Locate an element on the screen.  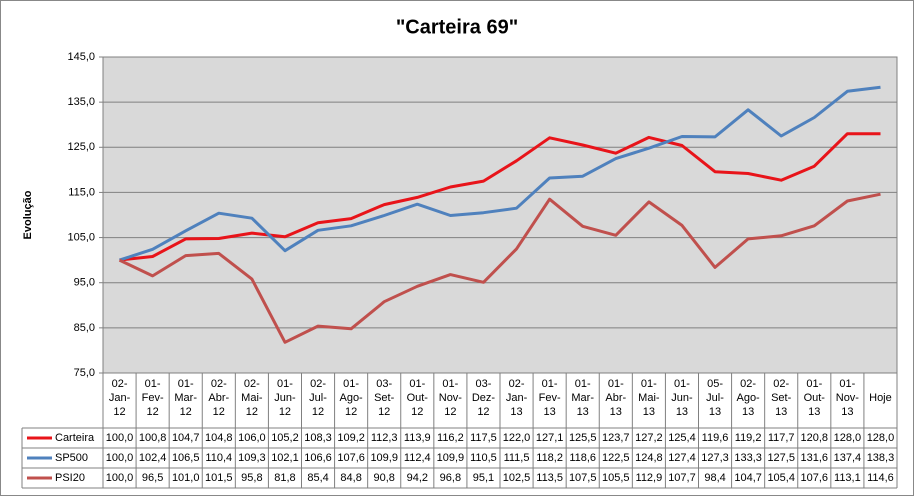
table-value: 124,8 is located at coordinates (649, 458).